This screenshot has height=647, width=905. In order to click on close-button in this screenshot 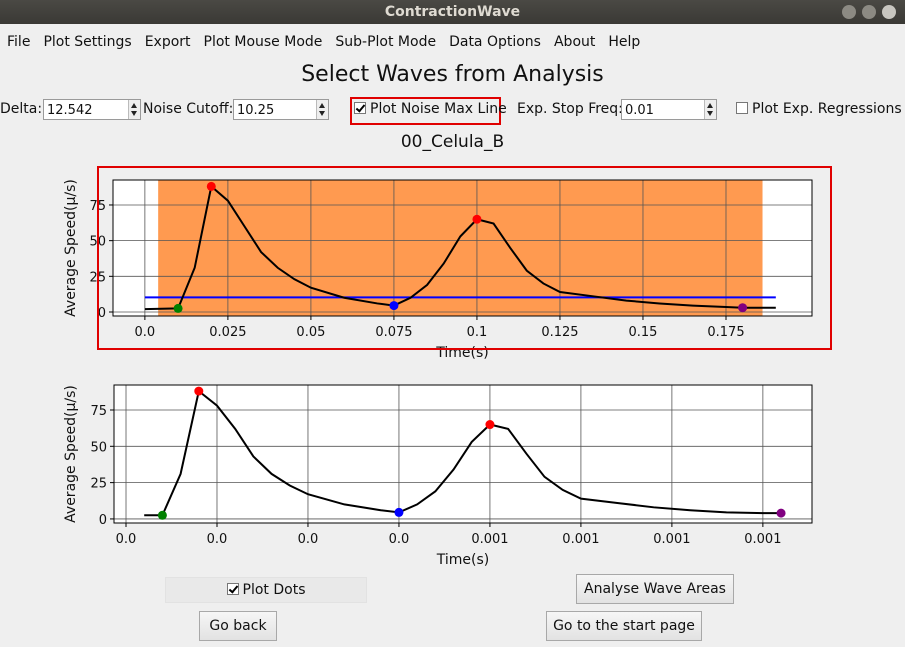, I will do `click(889, 12)`.